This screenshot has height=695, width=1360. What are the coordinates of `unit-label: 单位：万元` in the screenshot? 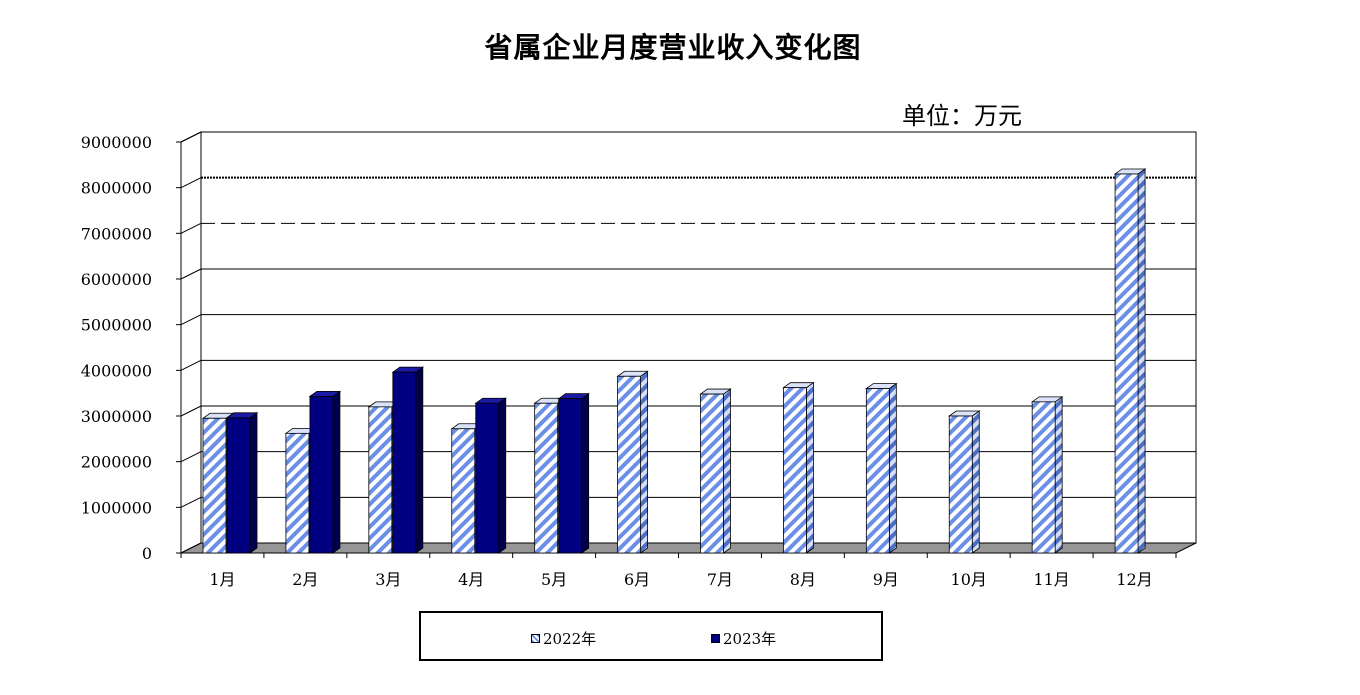 It's located at (962, 116).